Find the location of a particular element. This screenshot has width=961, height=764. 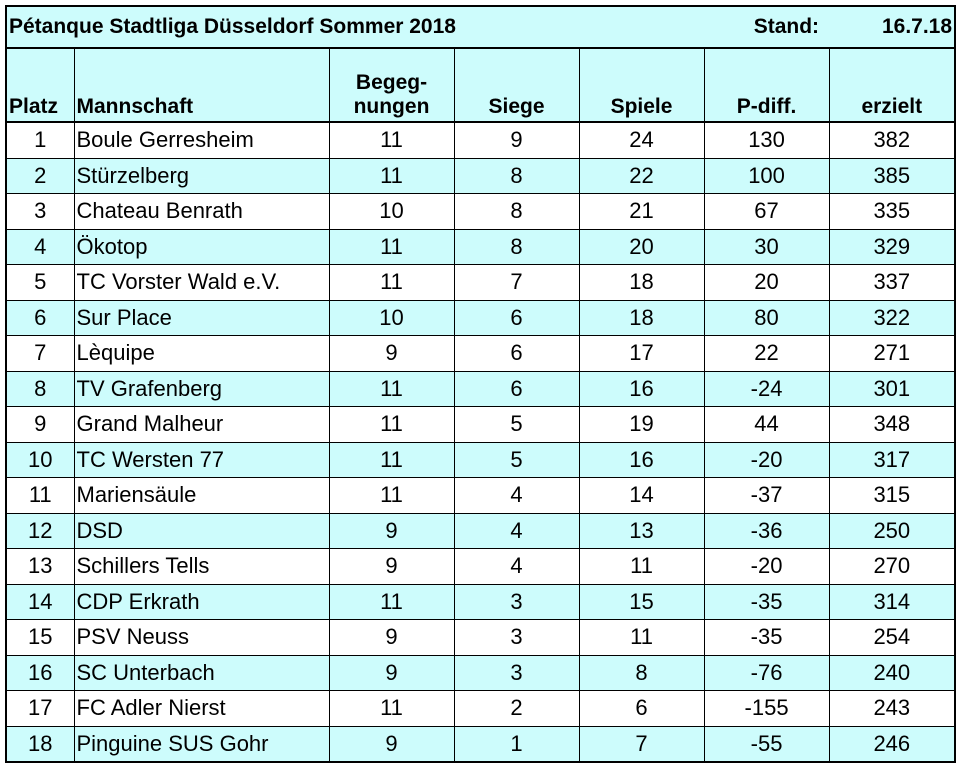

table-row: 4 Ökotop 11 8 20 30 329 is located at coordinates (480, 246).